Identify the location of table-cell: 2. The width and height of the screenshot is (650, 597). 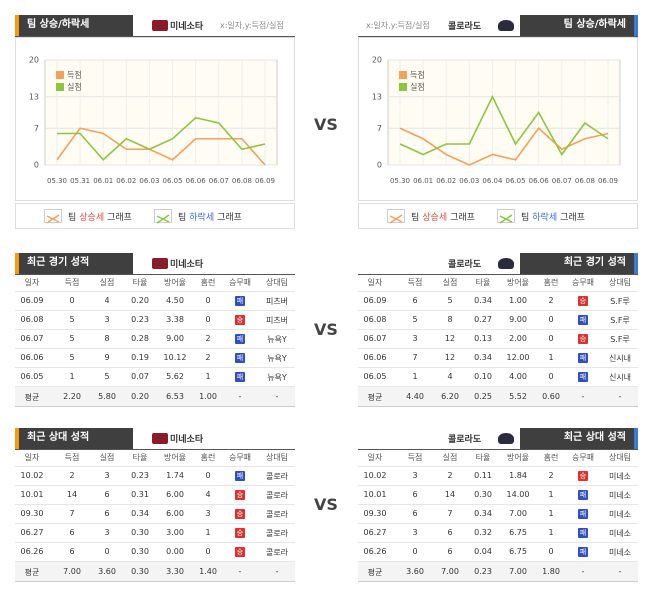
(208, 338).